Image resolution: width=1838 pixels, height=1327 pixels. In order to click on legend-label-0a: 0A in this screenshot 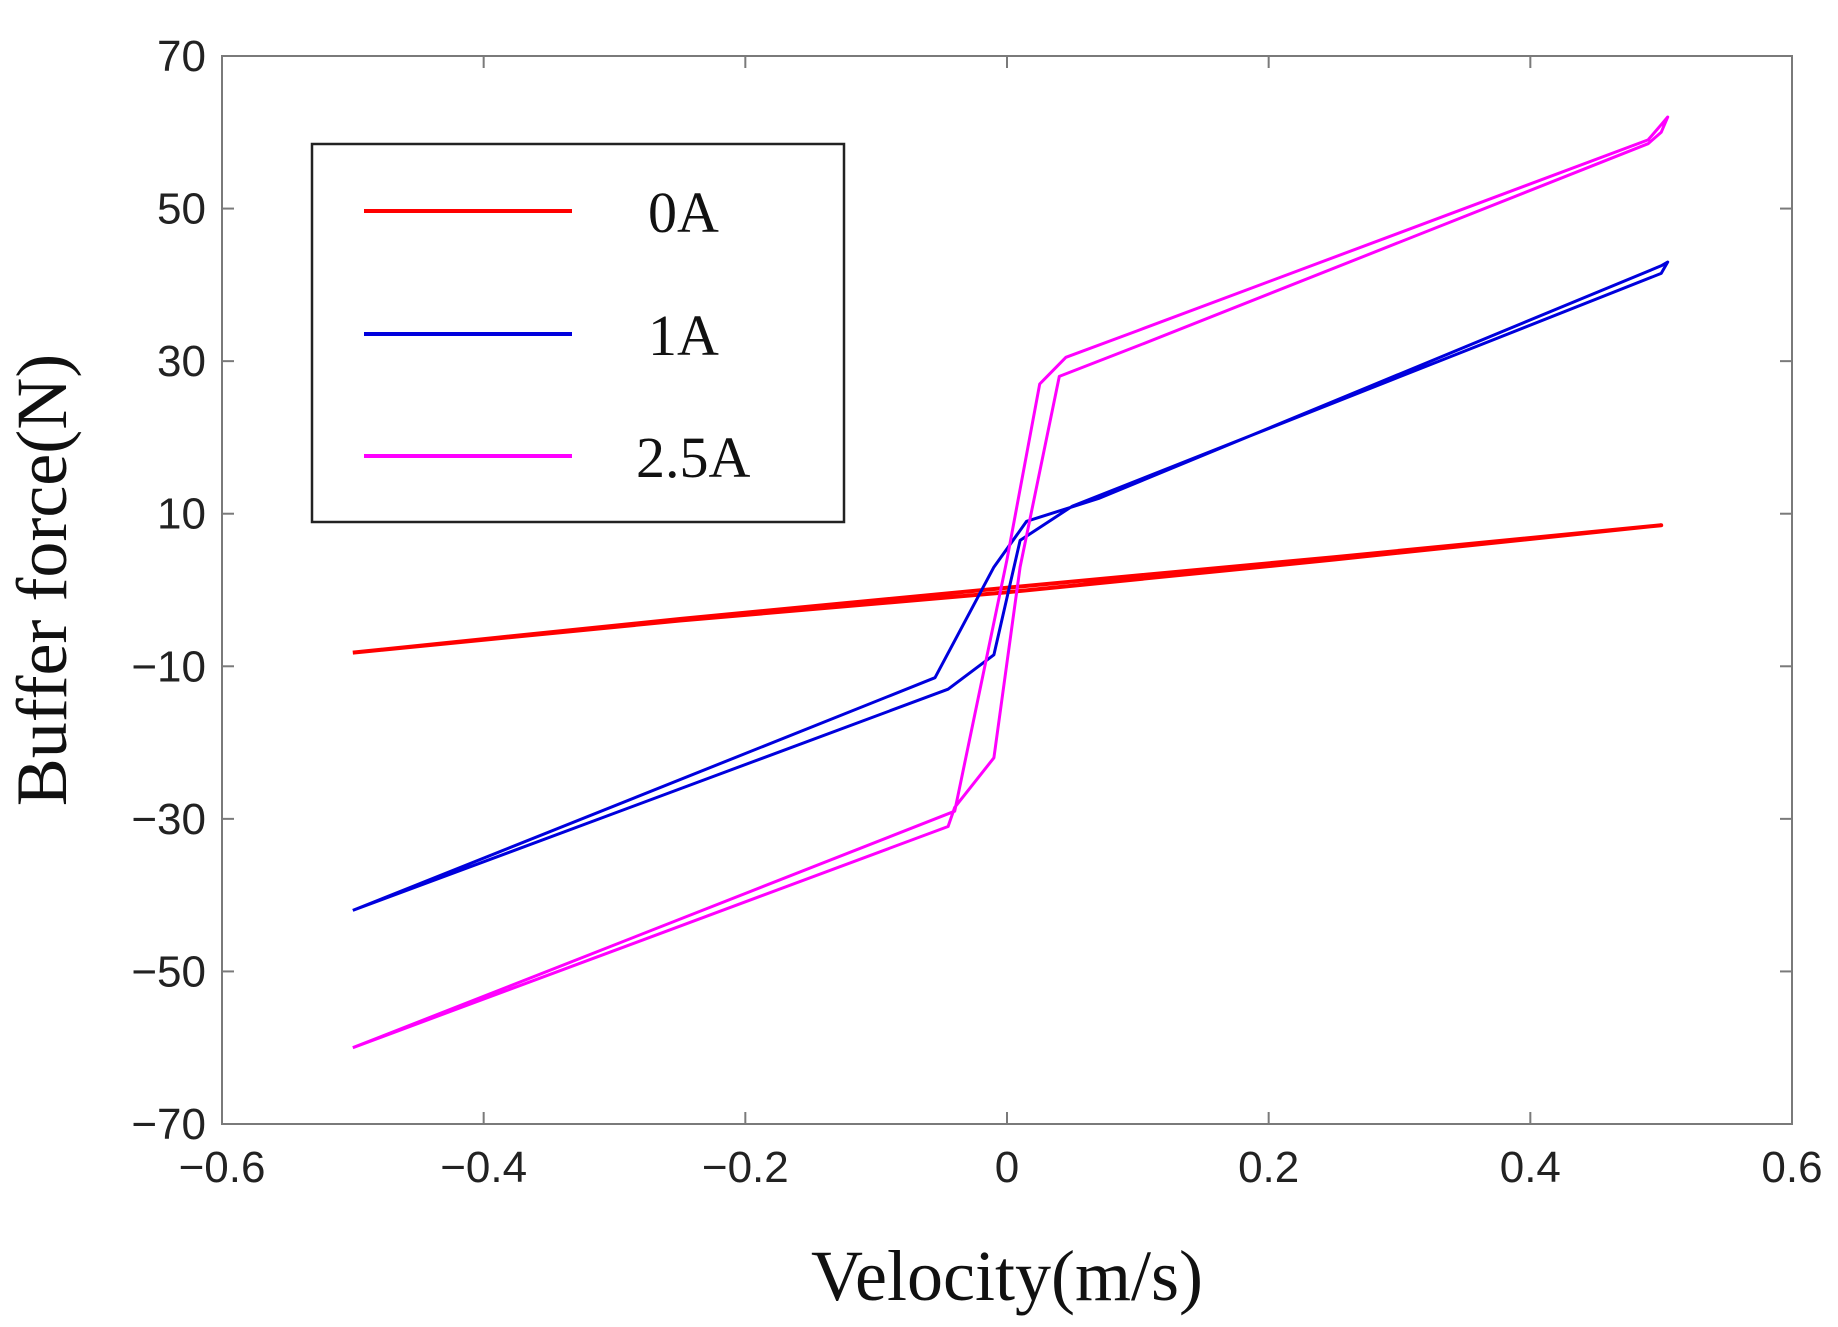, I will do `click(683, 212)`.